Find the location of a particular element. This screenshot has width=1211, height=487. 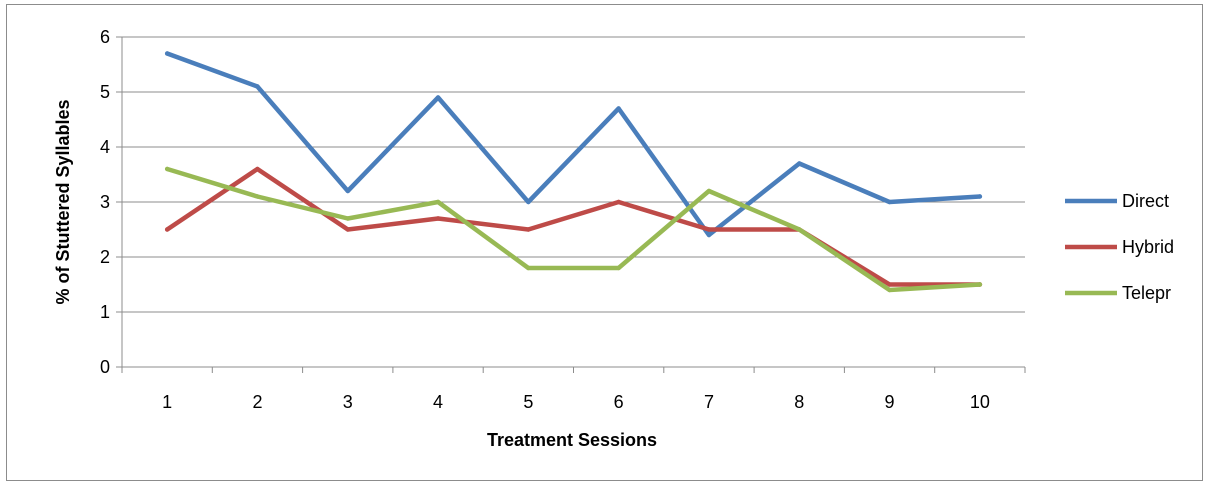

x-tick-label: 1 is located at coordinates (167, 402).